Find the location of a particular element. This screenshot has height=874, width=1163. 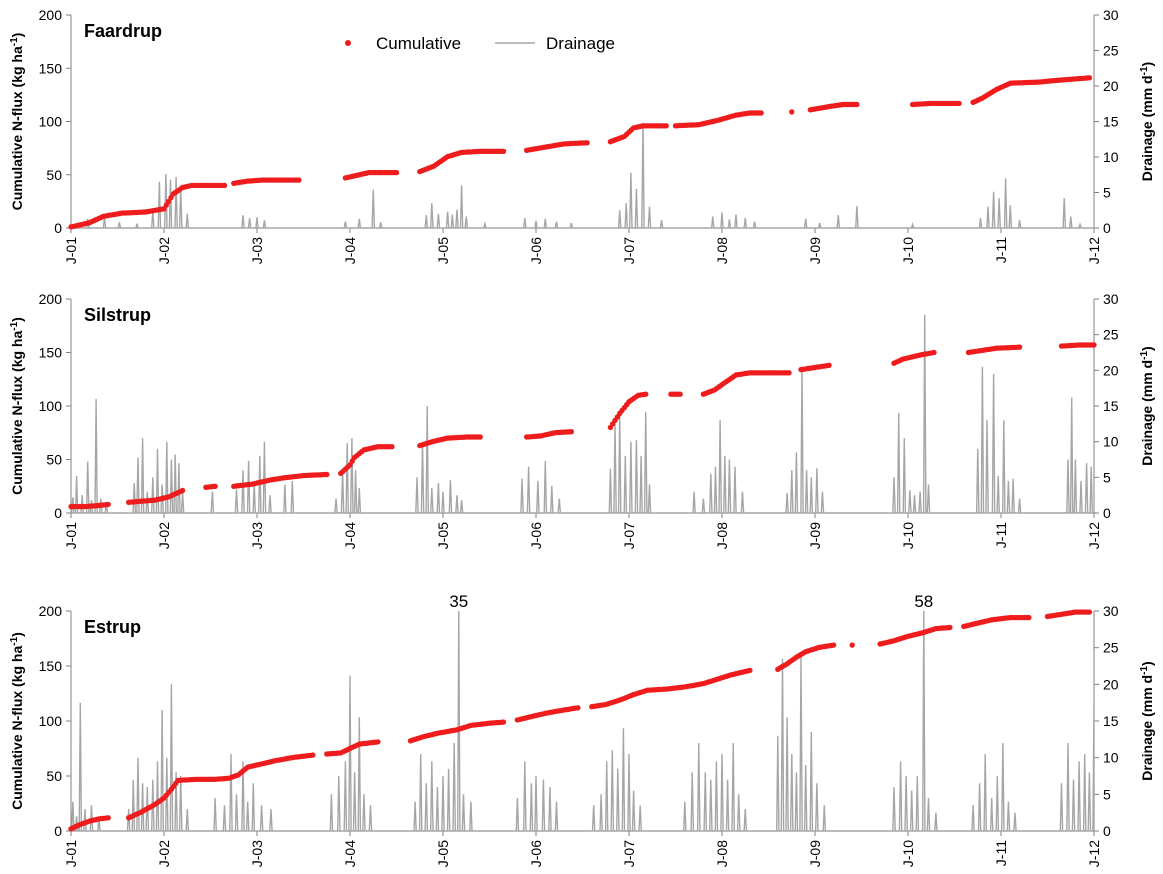

drainage-series-line is located at coordinates (582, 175).